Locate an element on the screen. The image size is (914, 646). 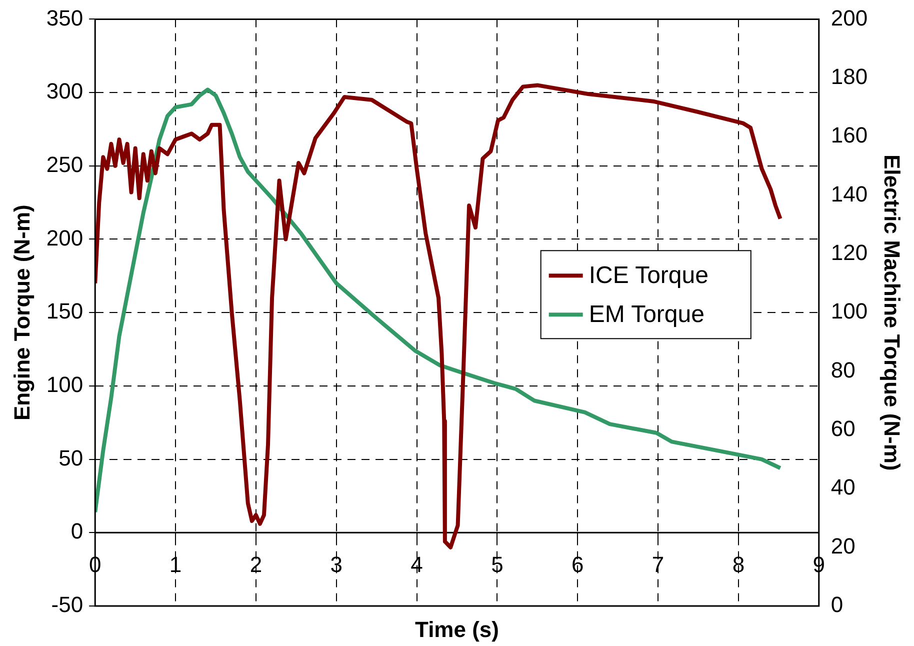
y-tick-label: 250 is located at coordinates (65, 164).